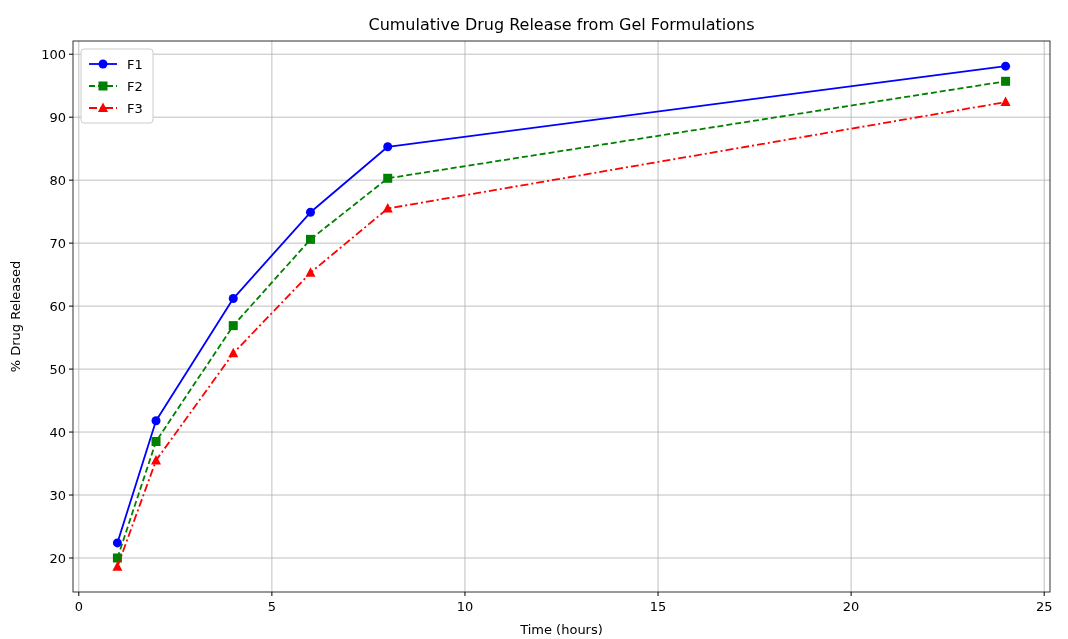  I want to click on y-tick-label: 80, so click(57, 180).